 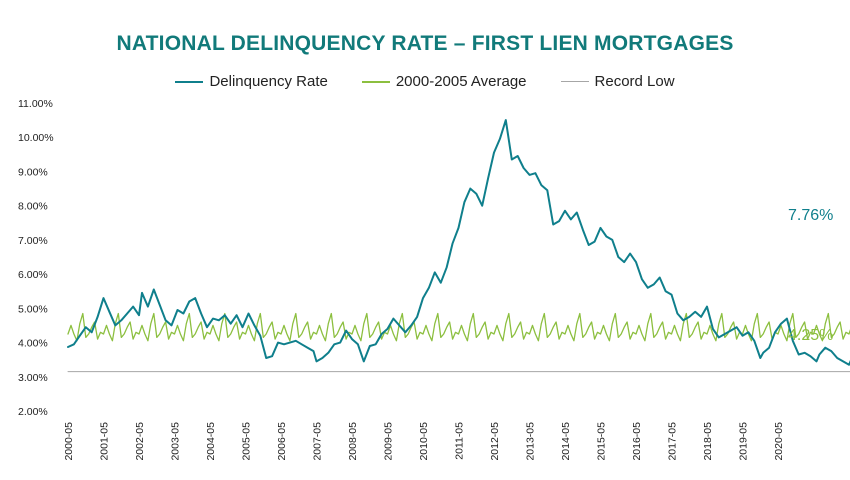 What do you see at coordinates (779, 441) in the screenshot?
I see `x-tick-label: 2020-05` at bounding box center [779, 441].